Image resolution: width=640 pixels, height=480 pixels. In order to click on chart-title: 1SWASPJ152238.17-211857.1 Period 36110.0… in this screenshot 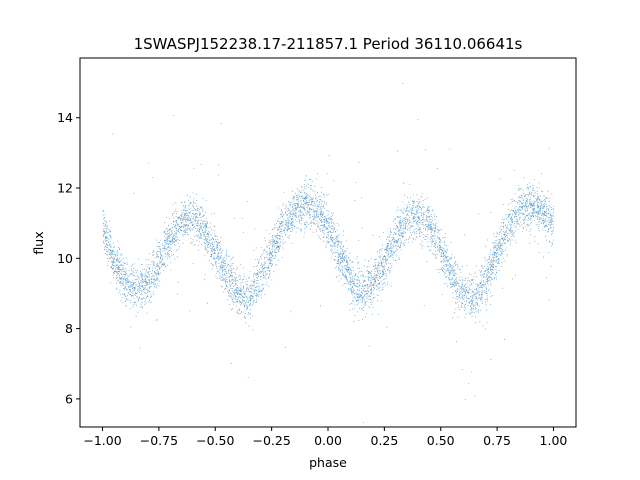, I will do `click(328, 44)`.